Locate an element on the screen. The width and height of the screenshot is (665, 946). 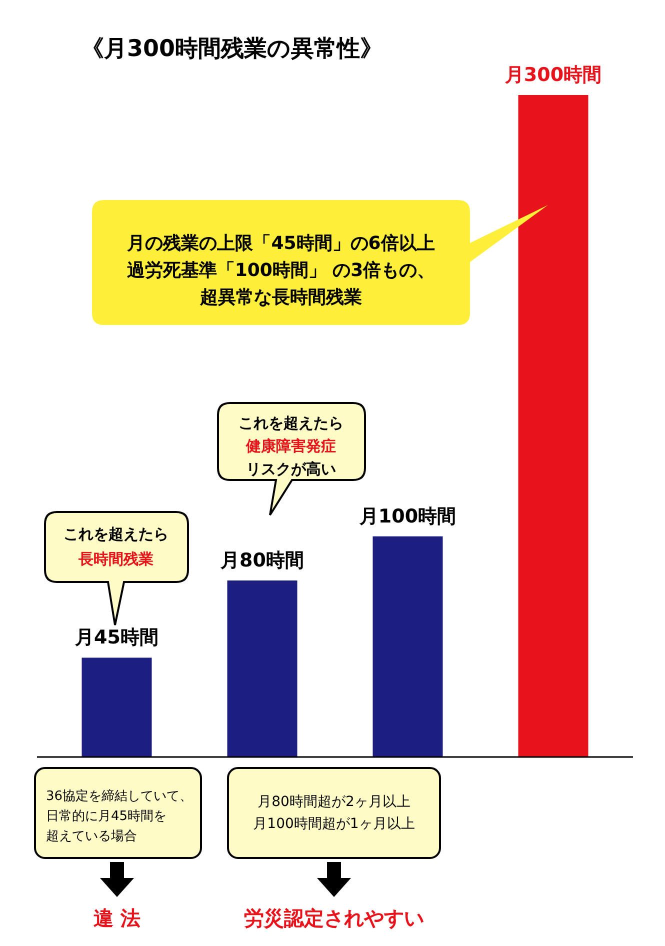
text: 超えている場合 is located at coordinates (91, 836).